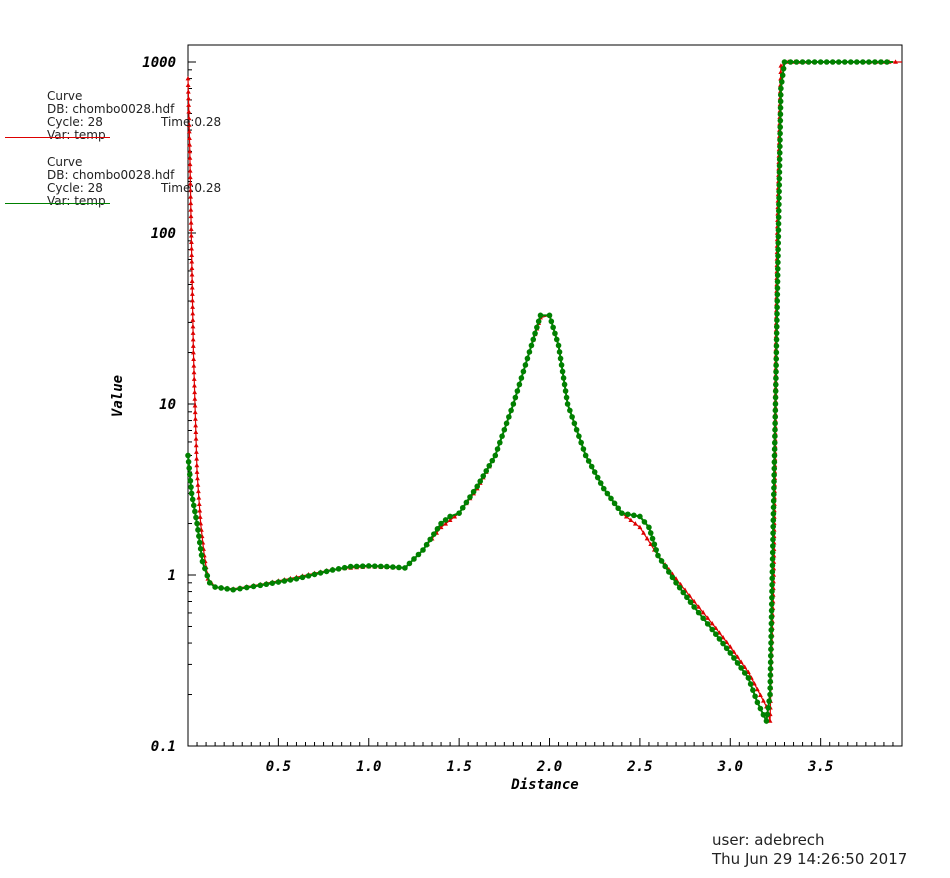 The width and height of the screenshot is (950, 878). Describe the element at coordinates (639, 767) in the screenshot. I see `x-tick-label: 2.5` at that location.